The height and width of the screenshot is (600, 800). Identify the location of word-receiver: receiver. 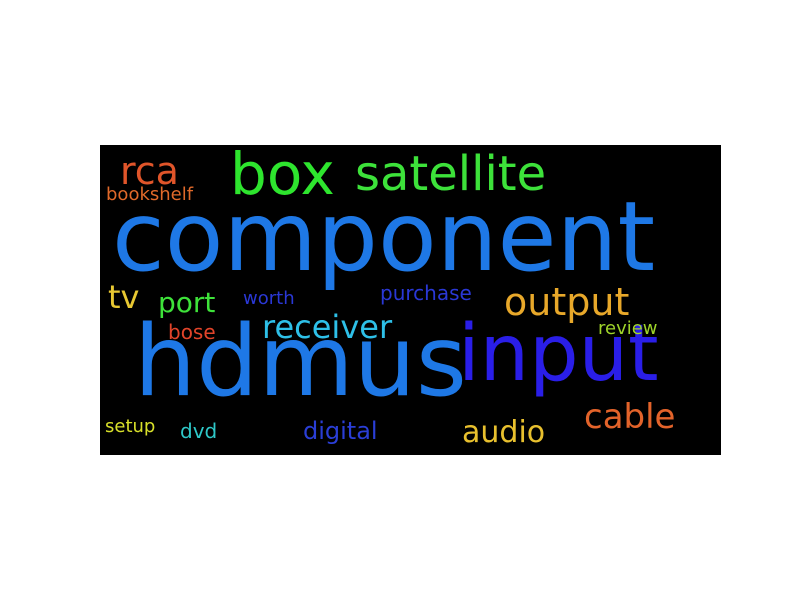
(327, 327).